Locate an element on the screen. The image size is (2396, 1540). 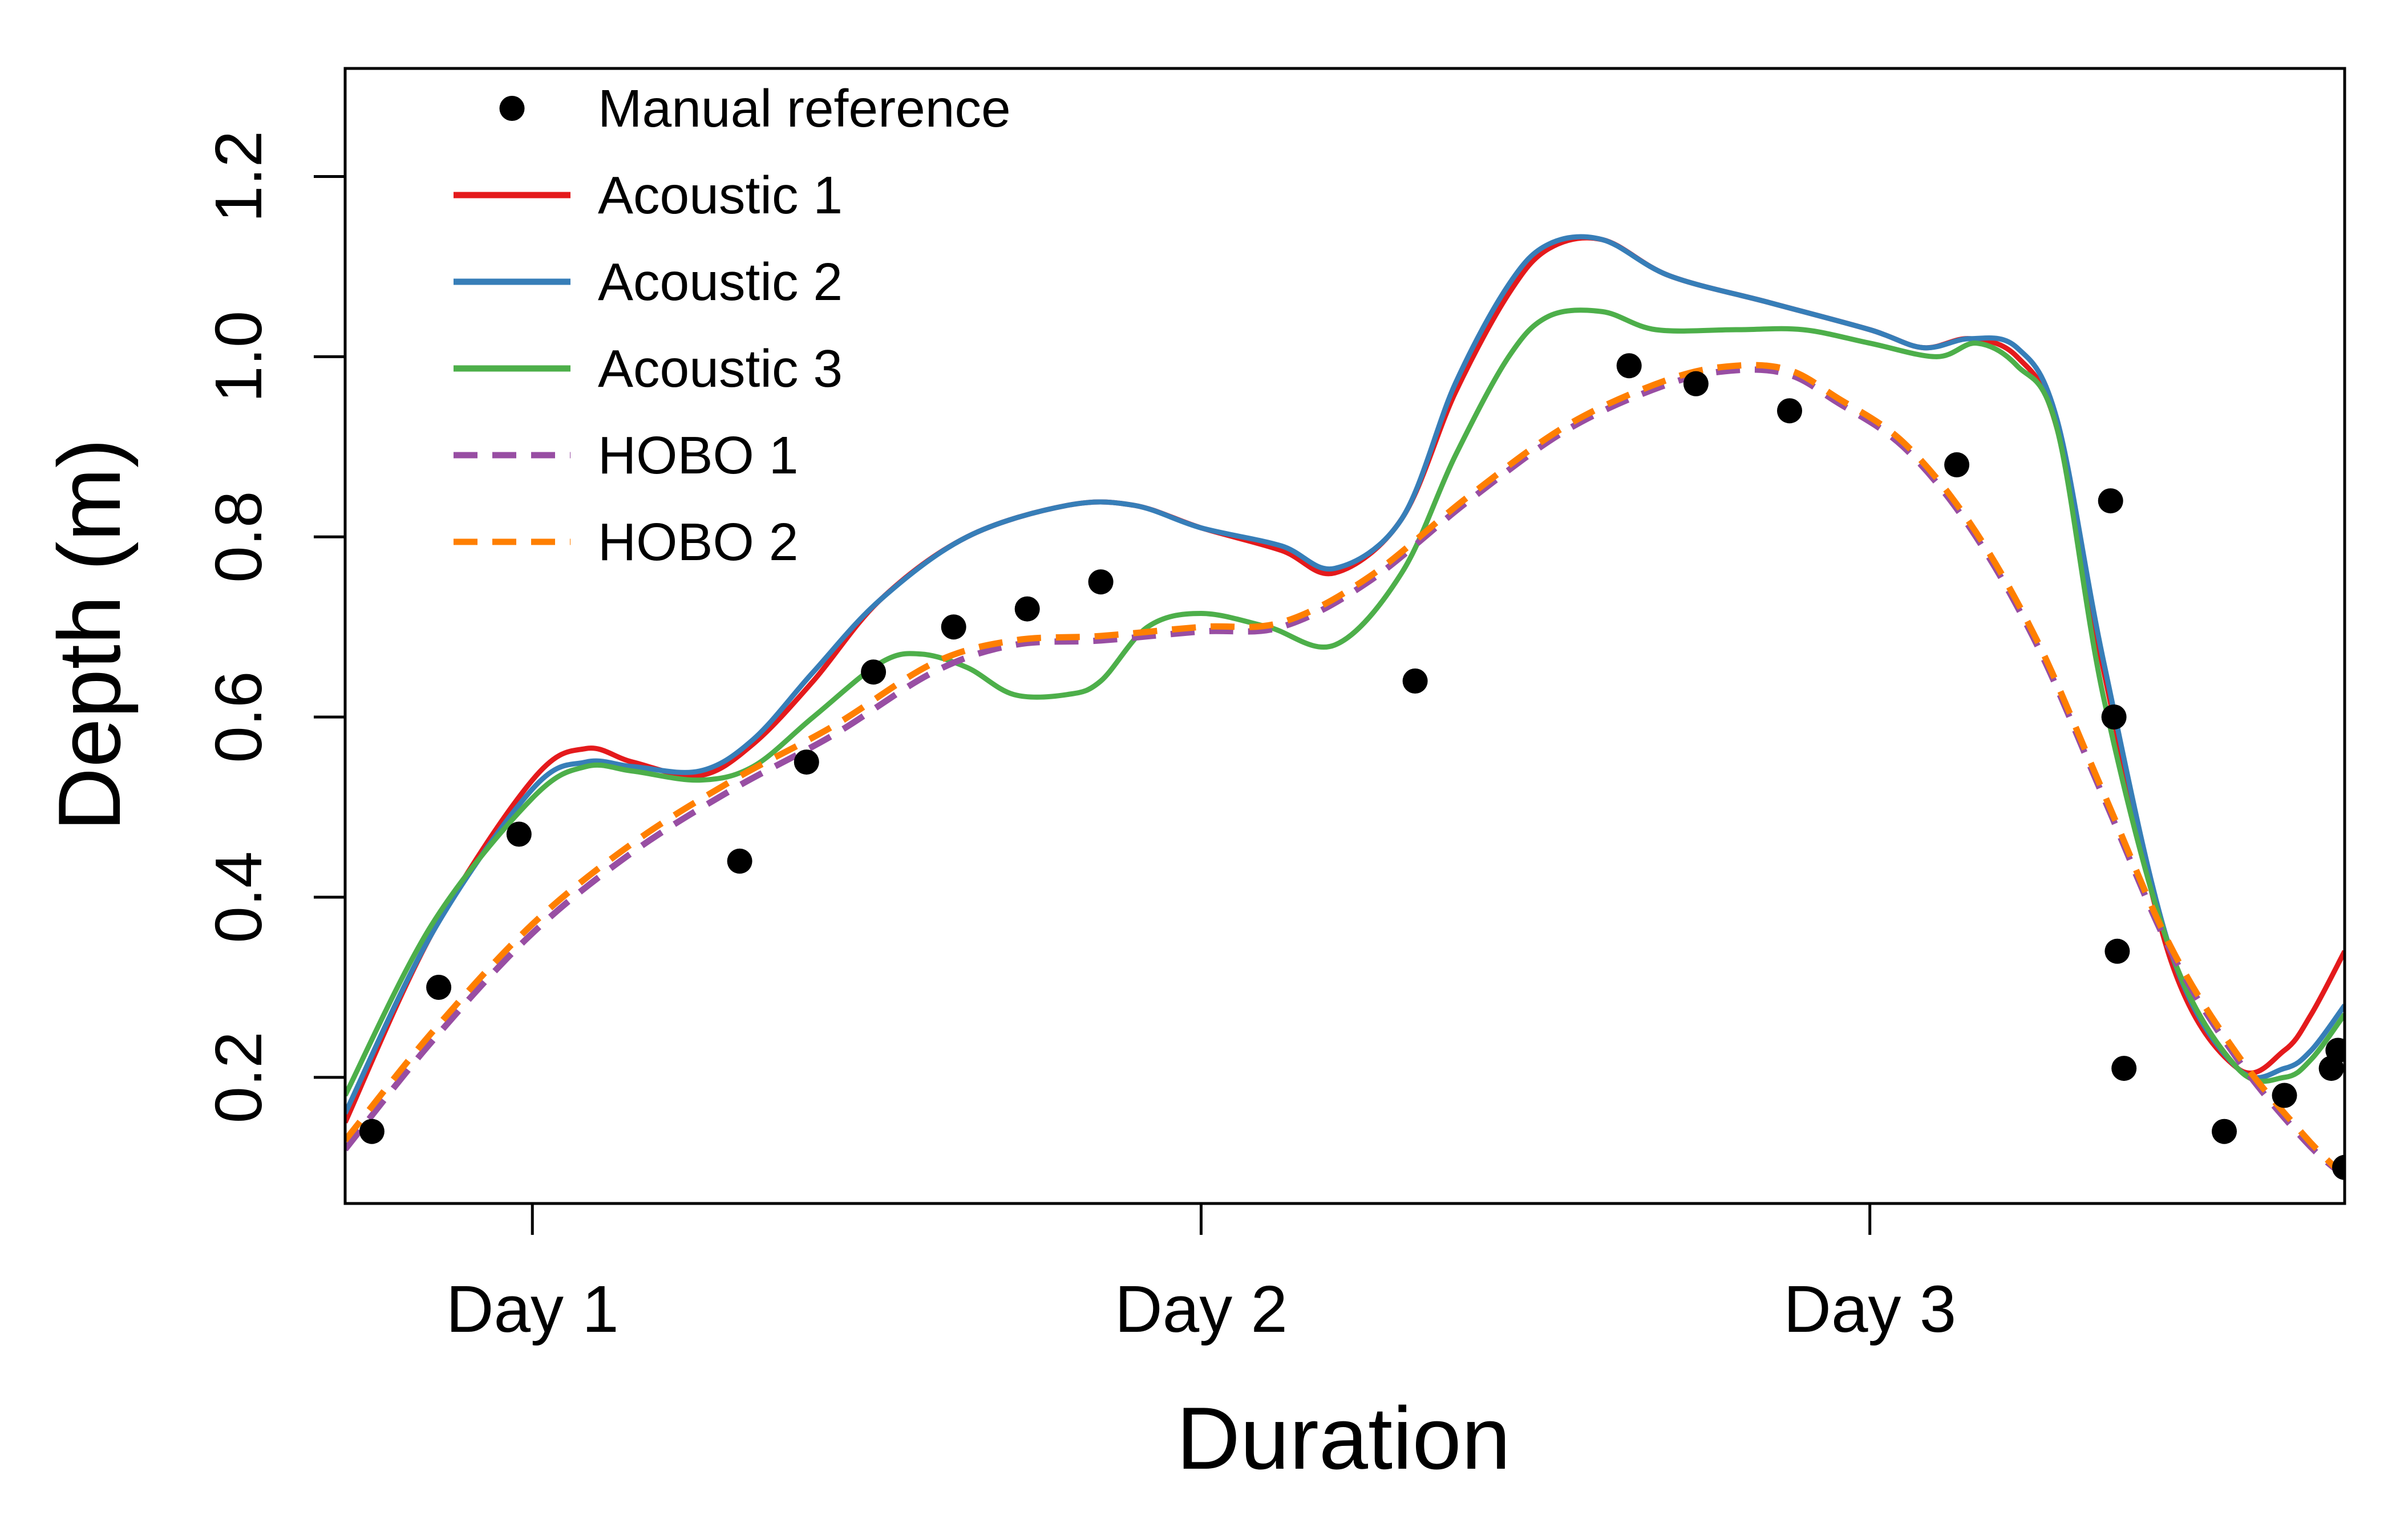
y-tick-label: 0.6 is located at coordinates (238, 717).